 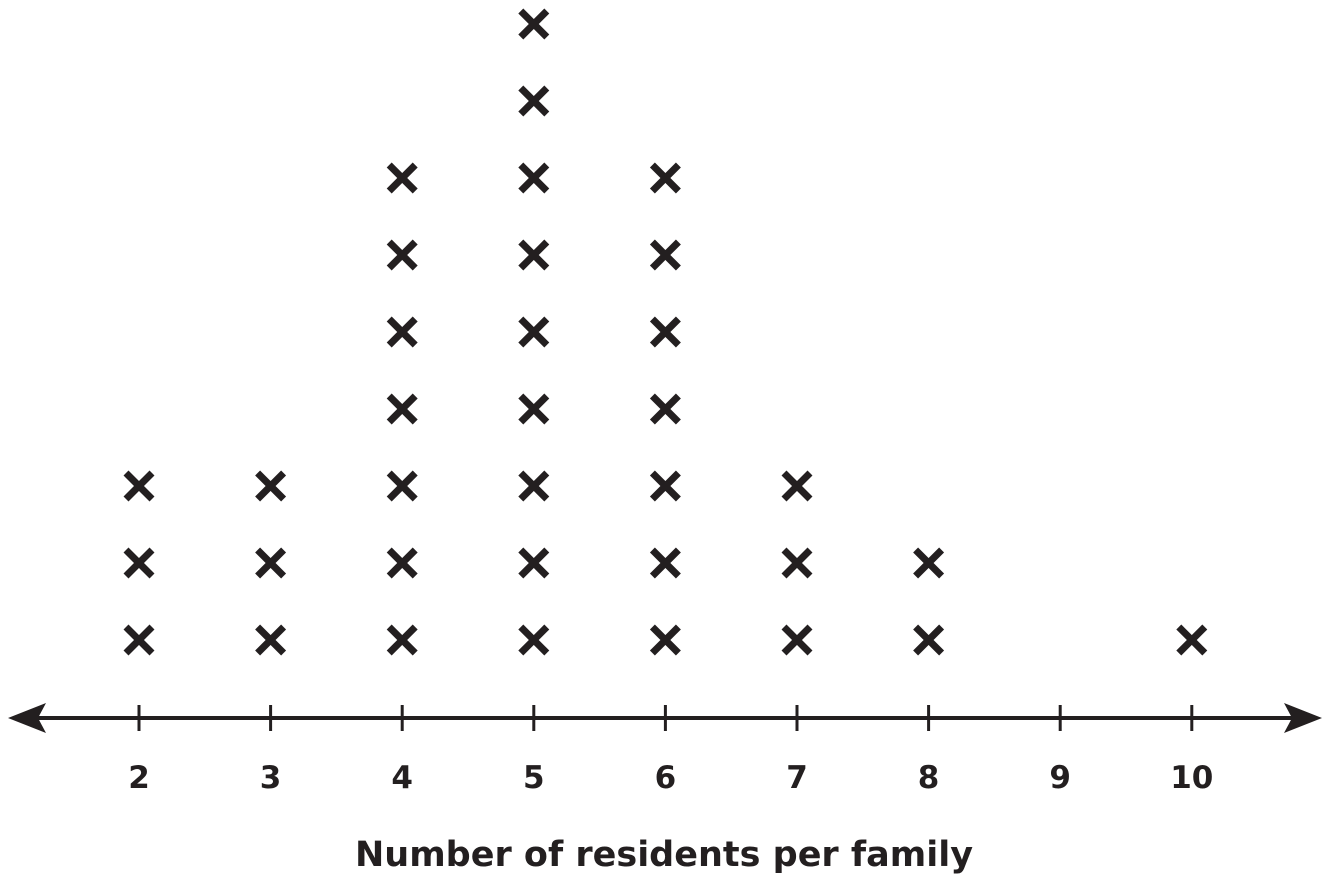 What do you see at coordinates (664, 855) in the screenshot?
I see `x-axis-label: Number of residents per family` at bounding box center [664, 855].